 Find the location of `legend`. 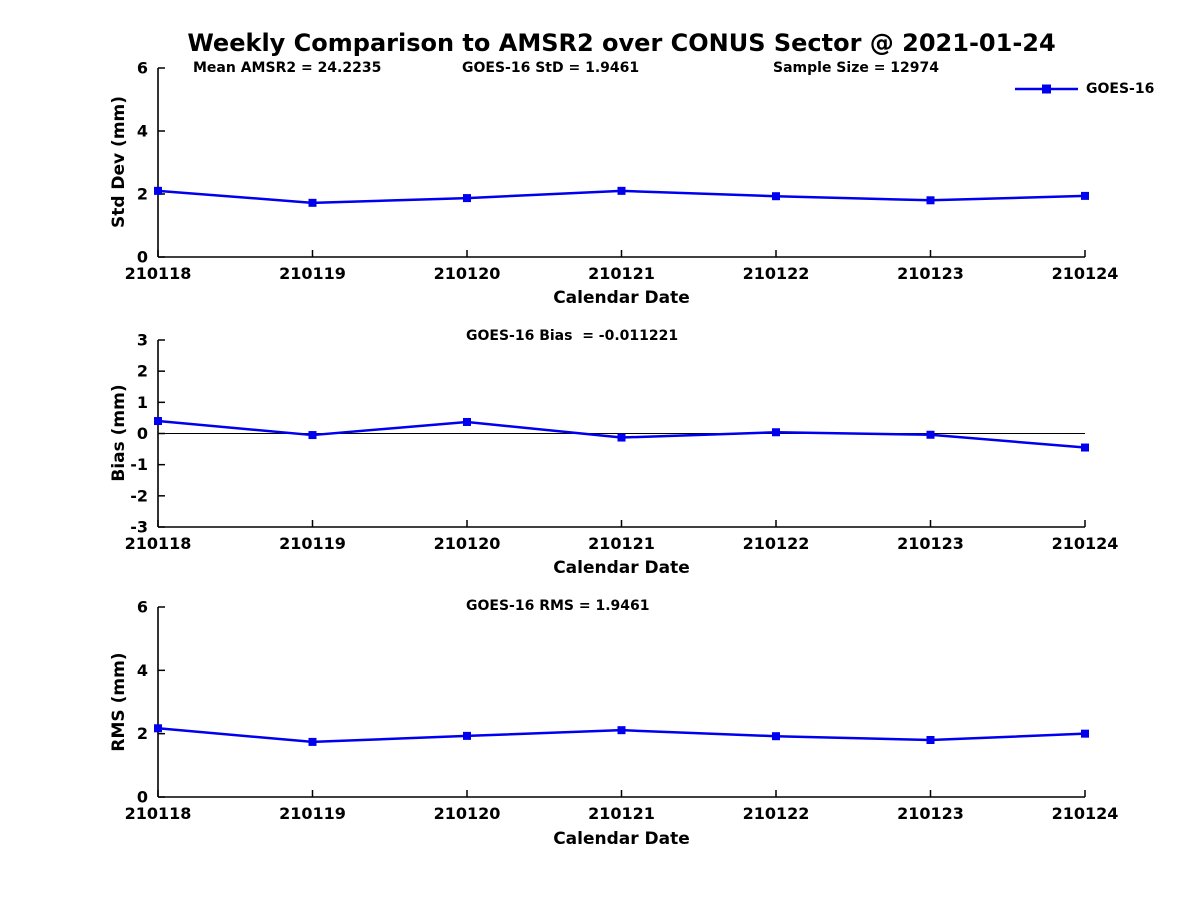

legend is located at coordinates (1046, 89).